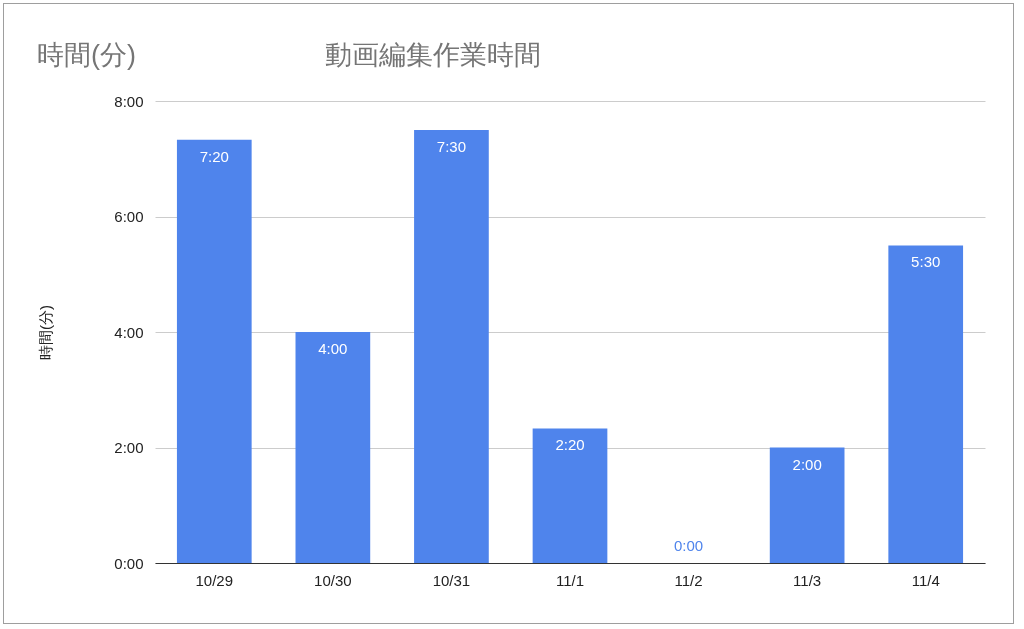 The image size is (1024, 629). Describe the element at coordinates (570, 580) in the screenshot. I see `x-tick-label: 11/1` at that location.